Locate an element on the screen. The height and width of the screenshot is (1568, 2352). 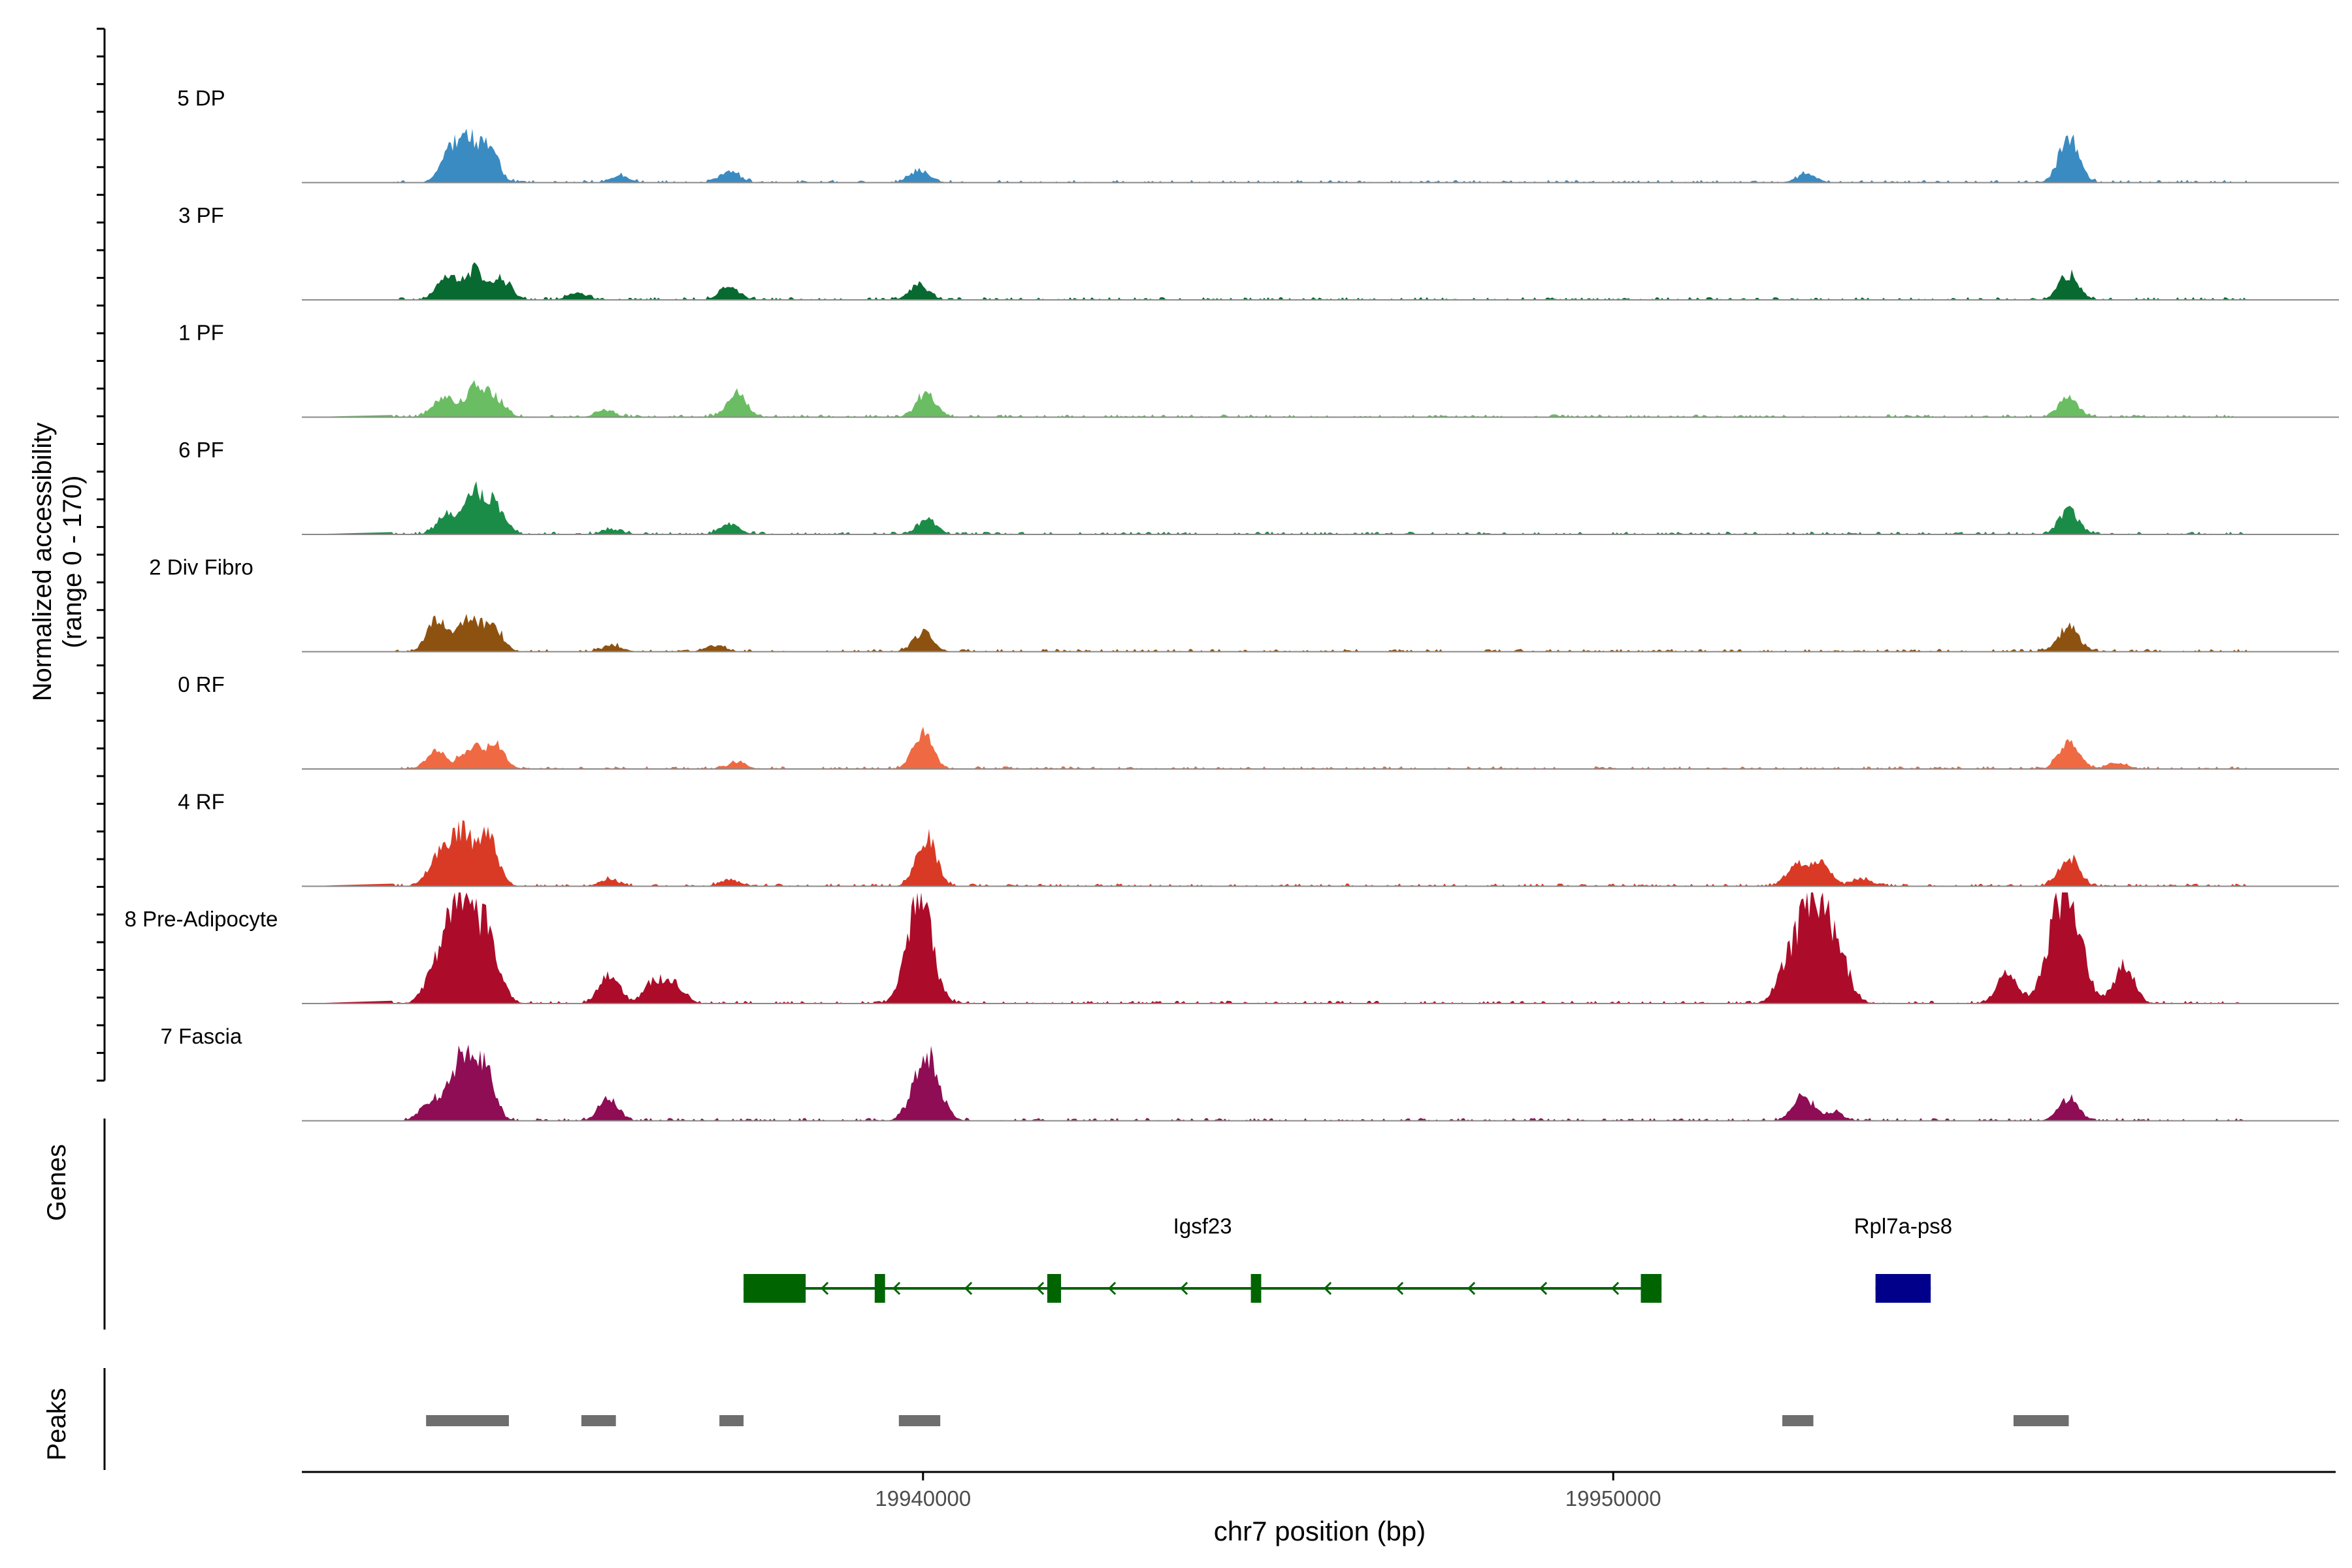
track-label-7: 8 Pre-Adipocyte is located at coordinates (201, 919).